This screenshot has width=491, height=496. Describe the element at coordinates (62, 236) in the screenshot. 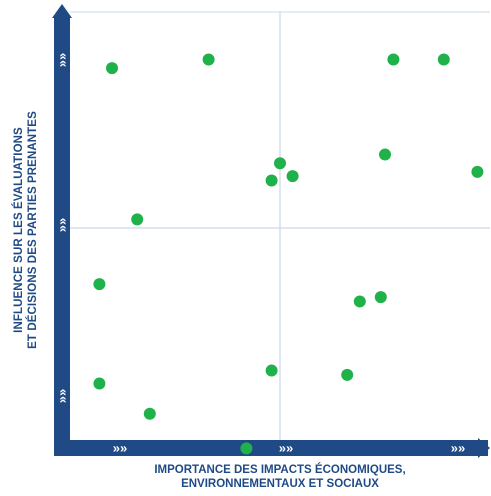

I see `y-axis-bar` at that location.